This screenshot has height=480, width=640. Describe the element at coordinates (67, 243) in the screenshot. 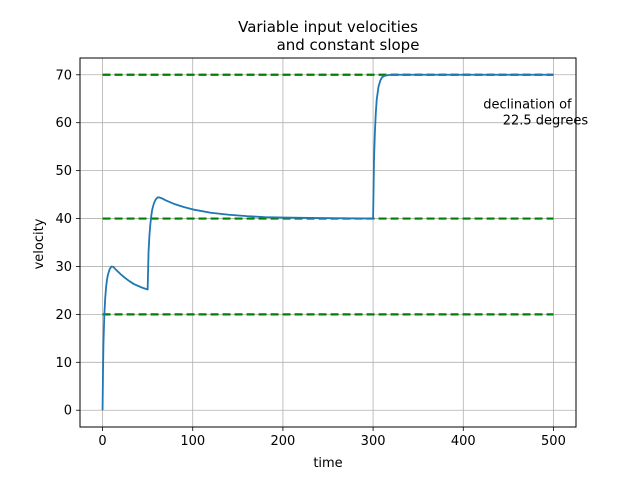

I see `y-axis-ticks: 0 10 20 30 40 50 60 70` at that location.